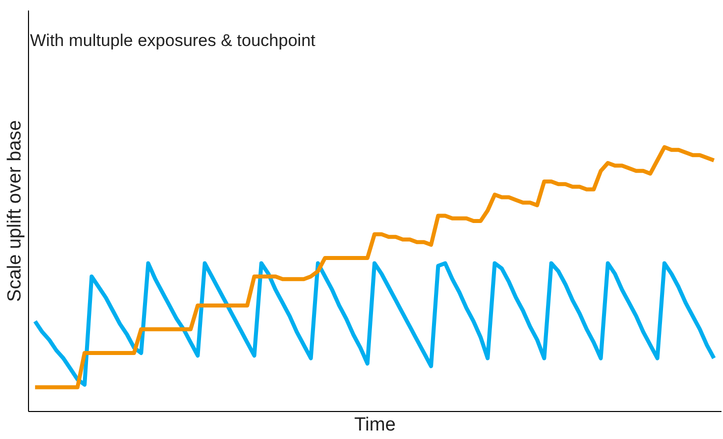 The image size is (723, 439). I want to click on chart-title: With multuple exposures & touchpoint, so click(173, 40).